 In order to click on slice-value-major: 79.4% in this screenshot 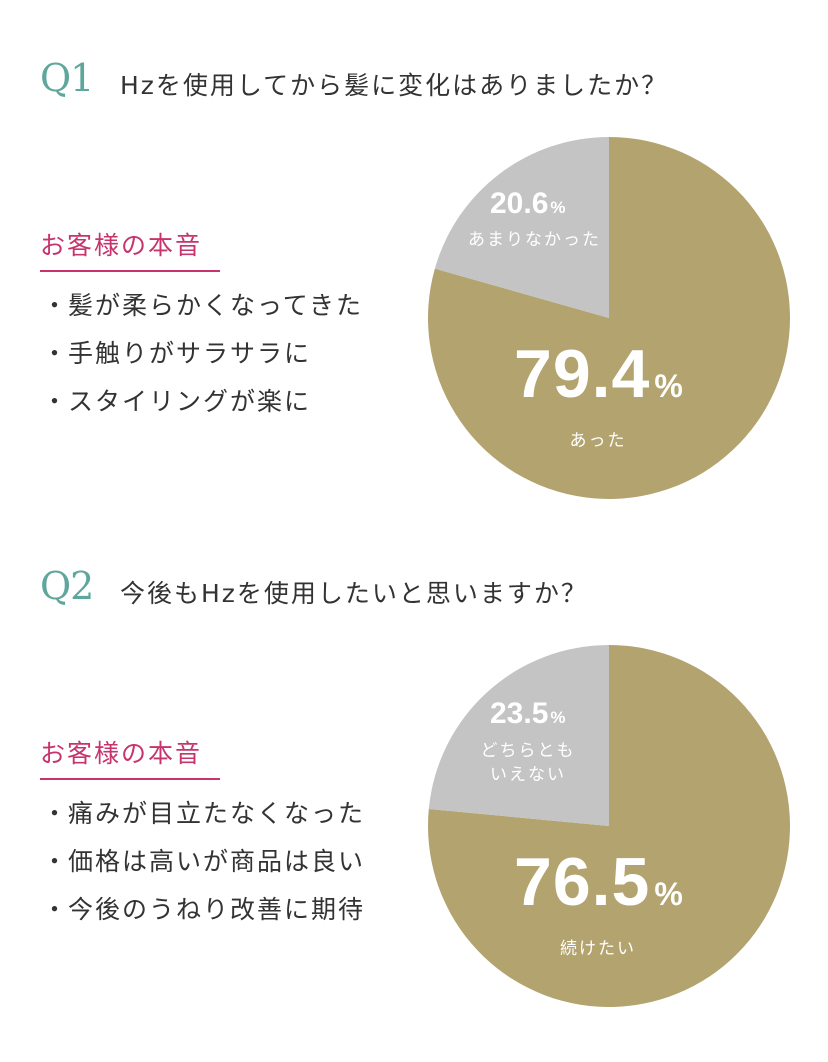, I will do `click(599, 374)`.